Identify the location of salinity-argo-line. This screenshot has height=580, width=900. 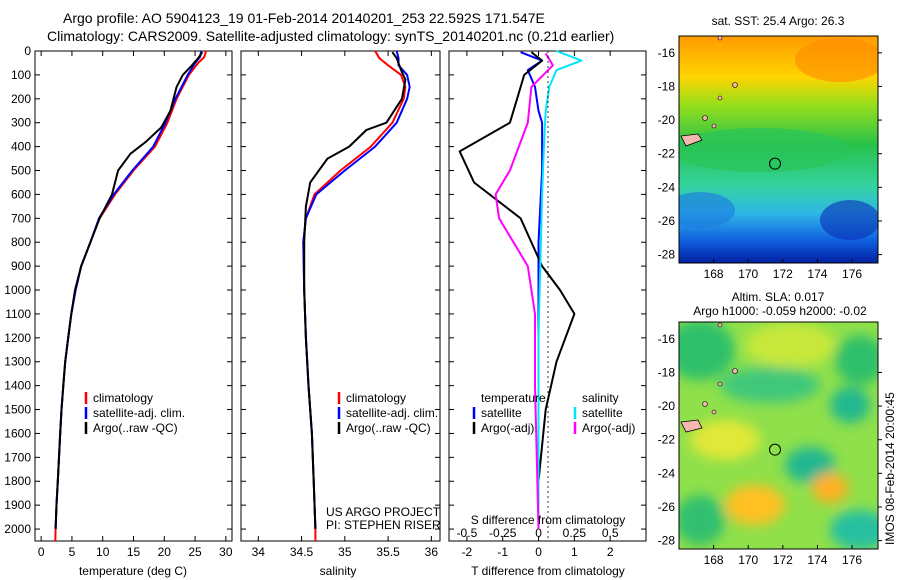
(524, 291).